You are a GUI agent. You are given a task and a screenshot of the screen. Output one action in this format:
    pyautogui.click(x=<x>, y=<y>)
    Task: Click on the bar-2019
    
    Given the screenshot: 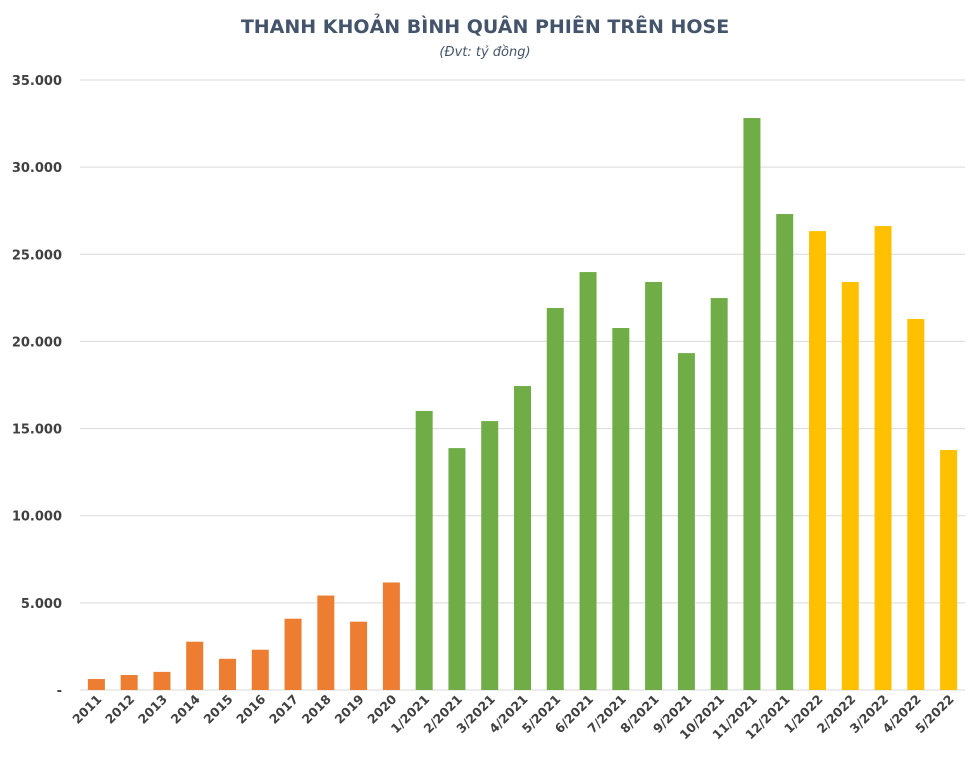 What is the action you would take?
    pyautogui.click(x=359, y=655)
    